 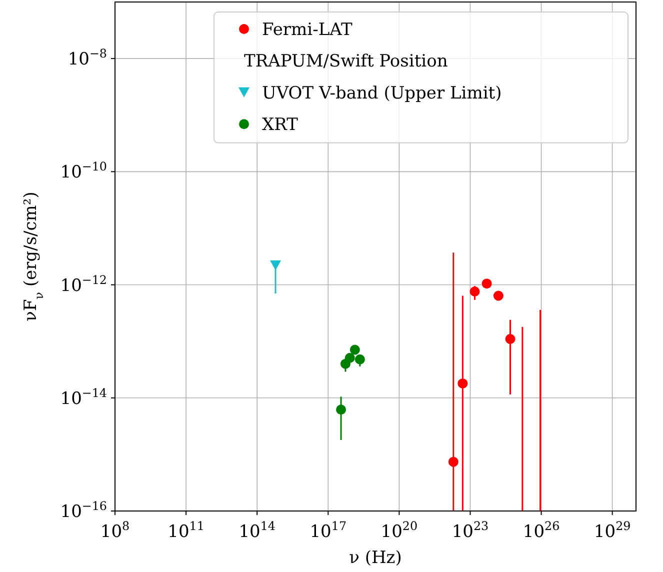 What do you see at coordinates (83, 510) in the screenshot?
I see `y-tick-label: 10$^{−16}$` at bounding box center [83, 510].